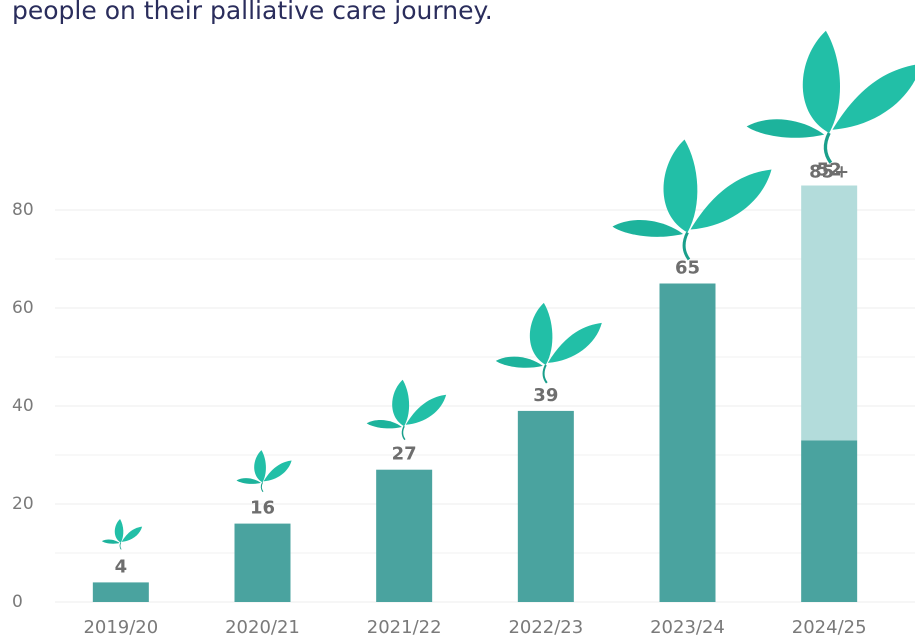 Image resolution: width=915 pixels, height=638 pixels. What do you see at coordinates (687, 268) in the screenshot?
I see `value-label: 65` at bounding box center [687, 268].